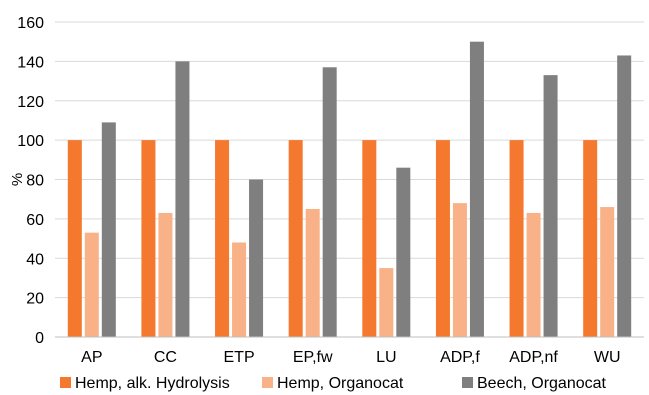  What do you see at coordinates (35, 259) in the screenshot?
I see `y-tick-label: 40` at bounding box center [35, 259].